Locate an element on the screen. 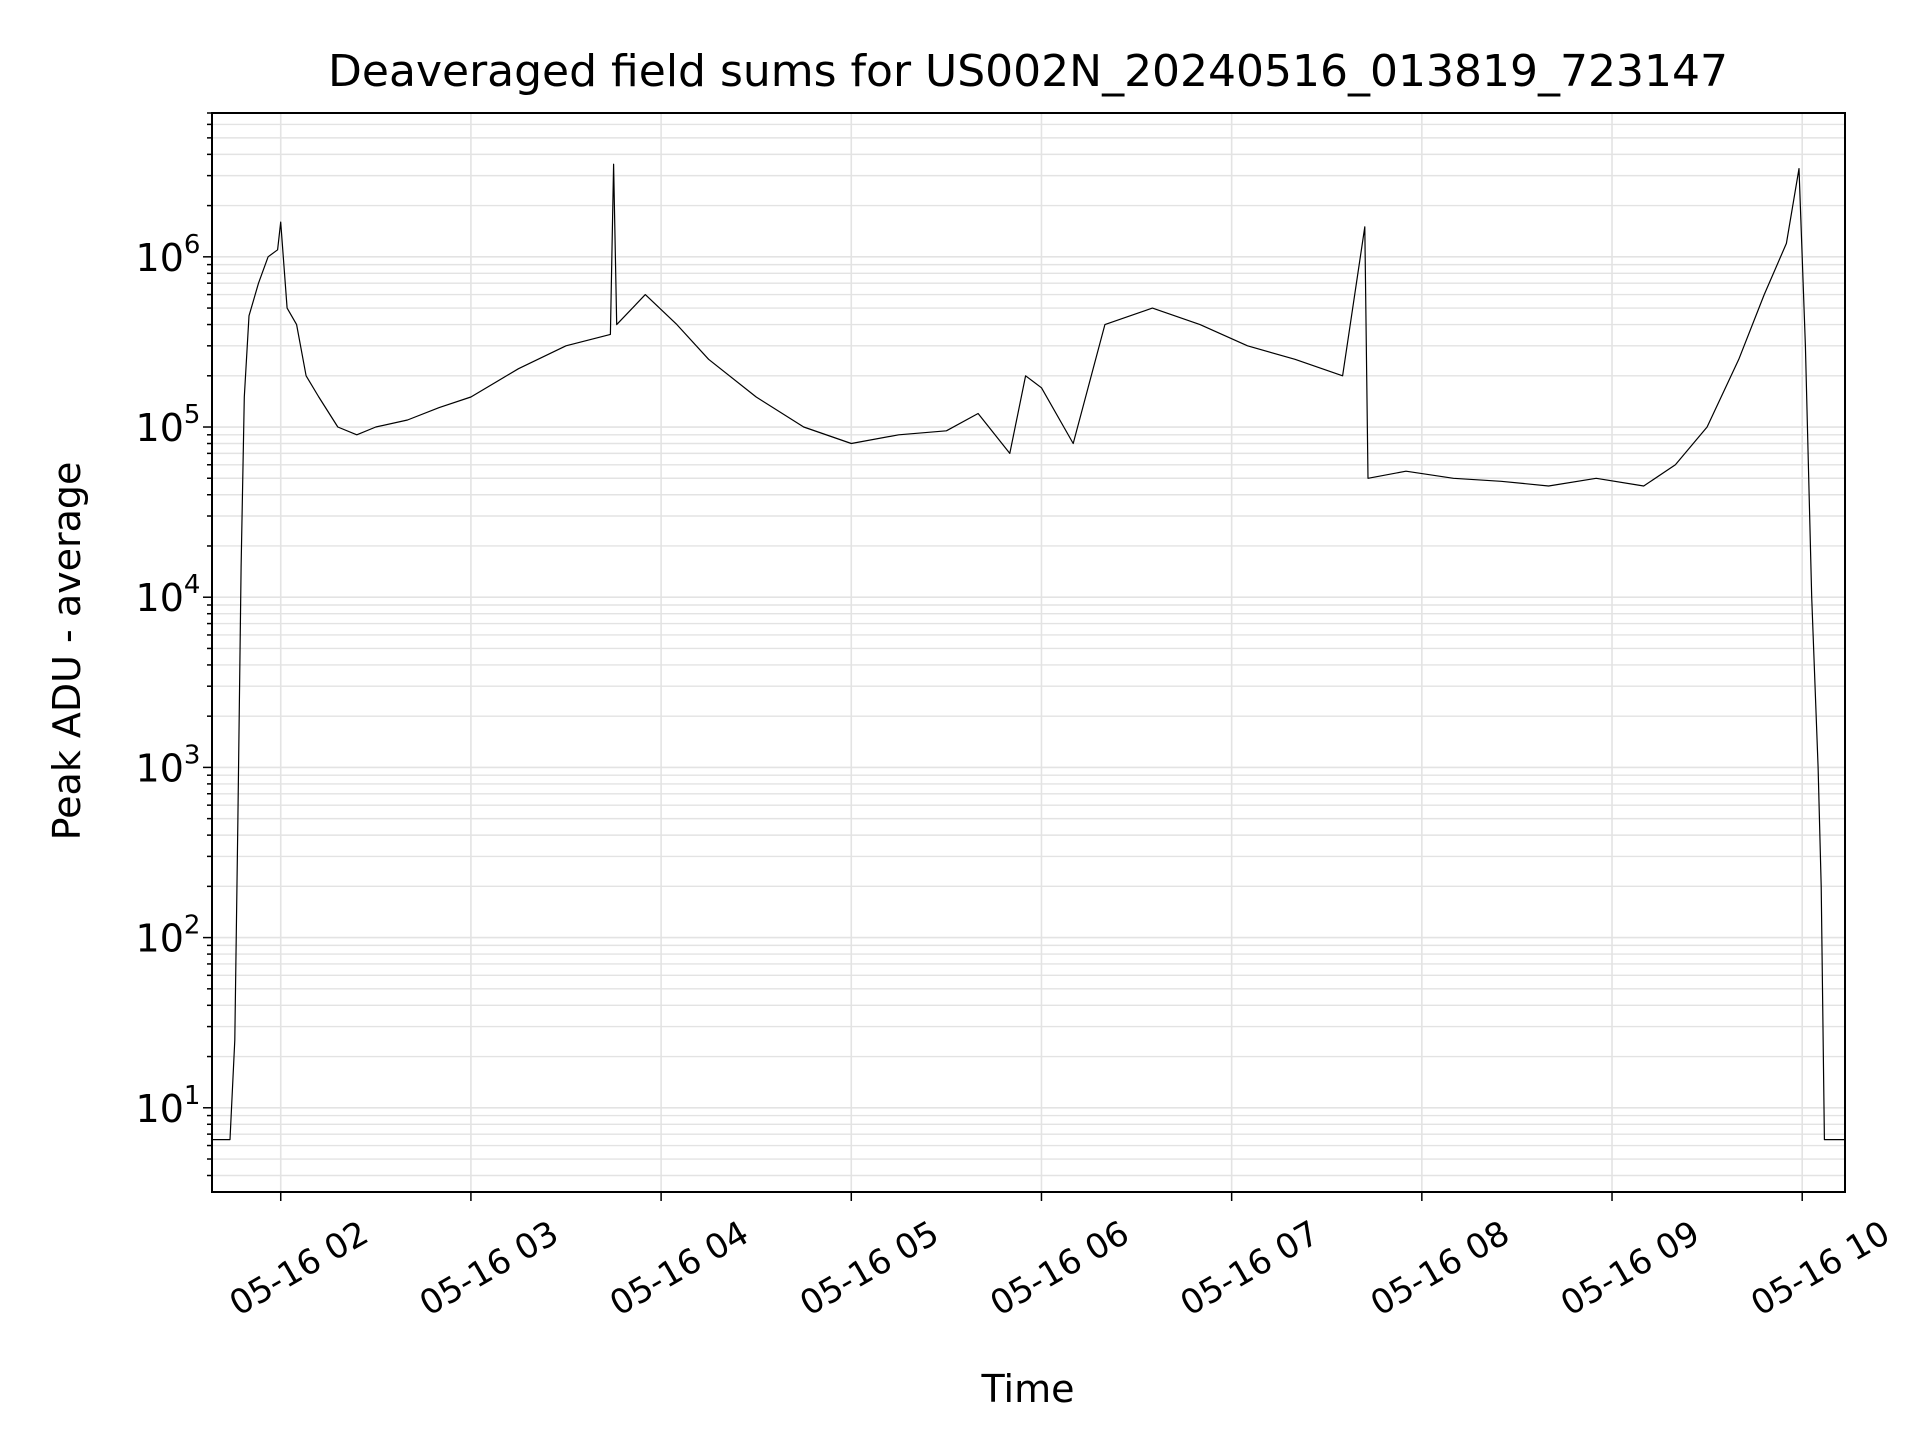 Image resolution: width=1920 pixels, height=1440 pixels. y-axis: 10¹ 10² 10³ 10⁴ 10⁵ 10⁶ is located at coordinates (174, 644).